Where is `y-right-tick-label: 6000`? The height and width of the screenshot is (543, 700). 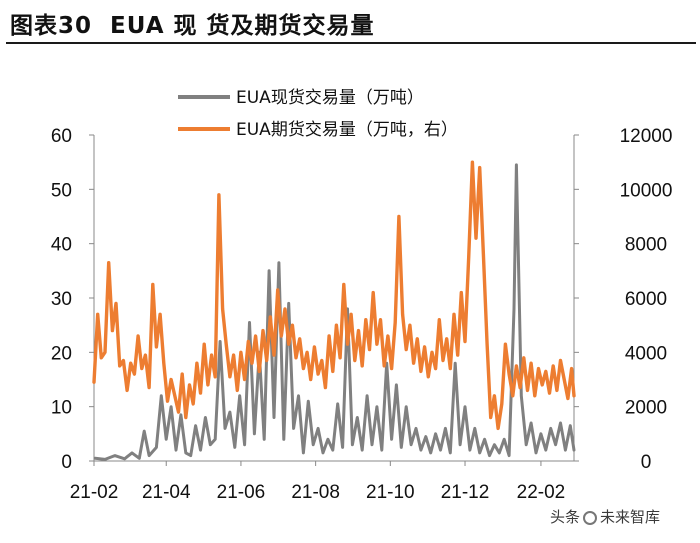
y-right-tick-label: 6000 is located at coordinates (646, 299).